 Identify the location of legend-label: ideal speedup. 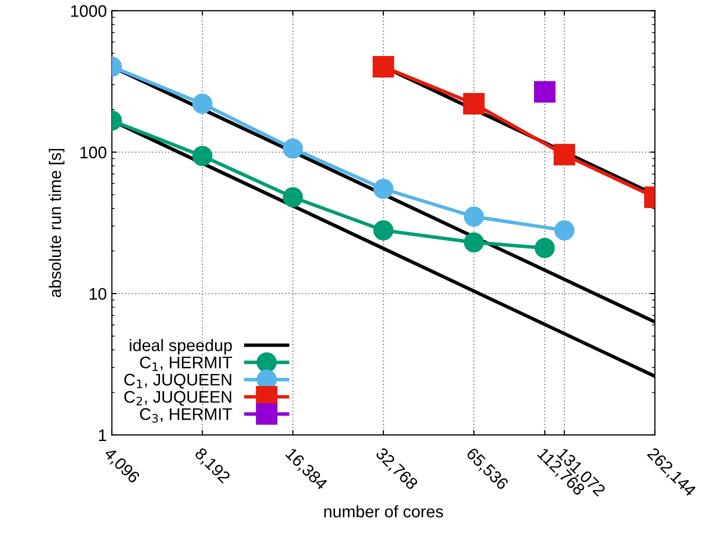
(181, 346).